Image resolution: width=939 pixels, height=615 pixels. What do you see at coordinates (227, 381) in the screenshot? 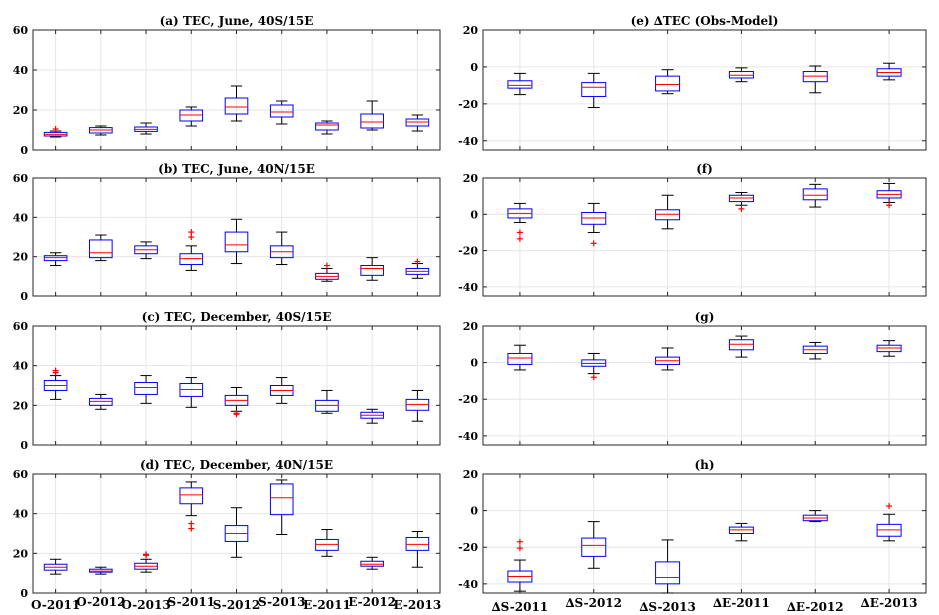
I see `panel-c: 0 20 40 60 (c) TEC, December, 40S/15E` at bounding box center [227, 381].